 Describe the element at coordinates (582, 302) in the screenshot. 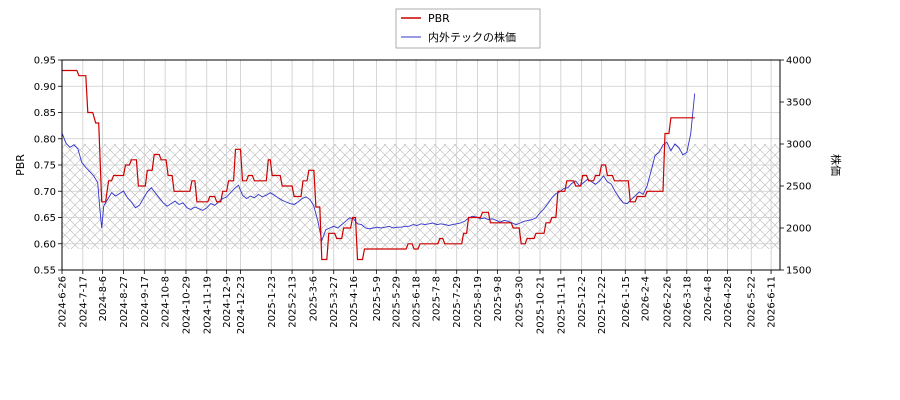

I see `x-tick-label: 2025-12-2` at that location.